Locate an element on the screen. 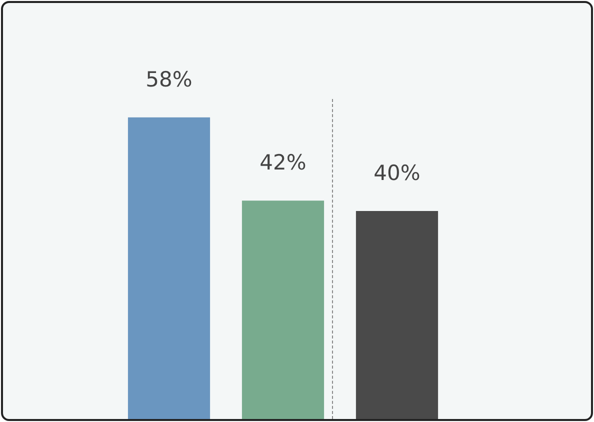 Image resolution: width=594 pixels, height=422 pixels. data-label: 58% is located at coordinates (169, 79).